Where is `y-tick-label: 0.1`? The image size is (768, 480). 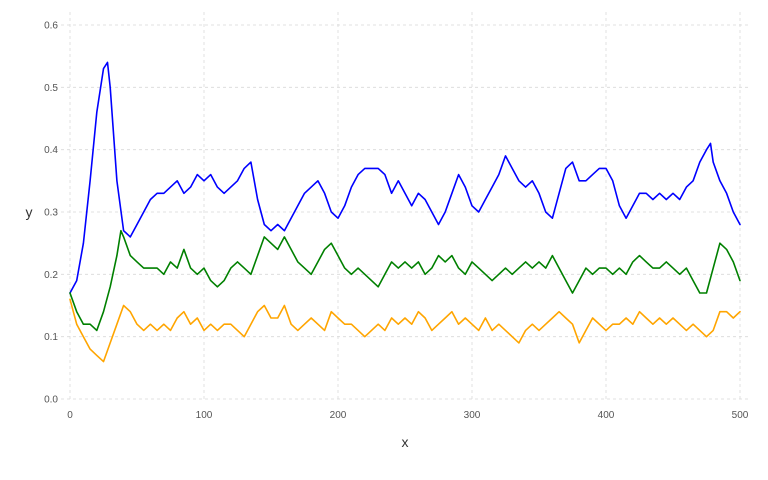
y-tick-label: 0.1 is located at coordinates (51, 337).